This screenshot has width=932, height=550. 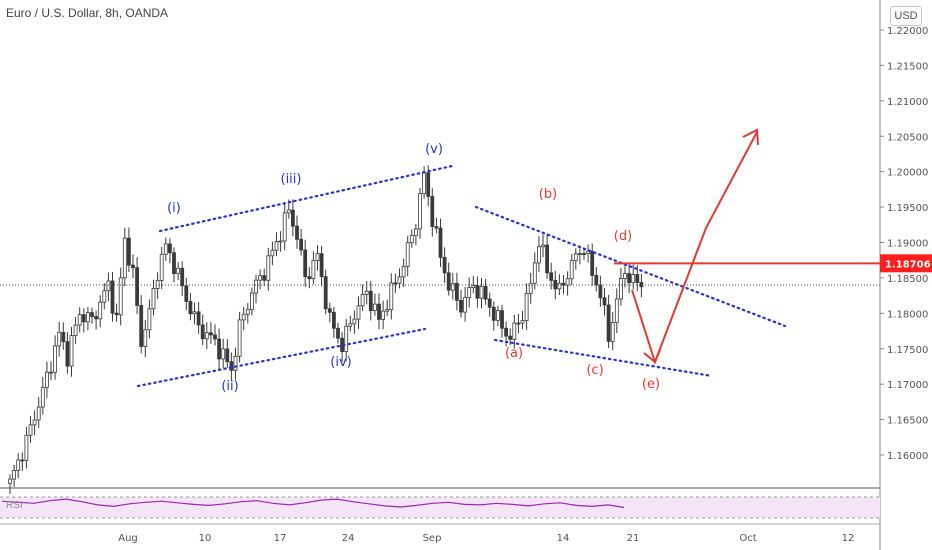 What do you see at coordinates (907, 456) in the screenshot?
I see `y-tick-label: 1.16000` at bounding box center [907, 456].